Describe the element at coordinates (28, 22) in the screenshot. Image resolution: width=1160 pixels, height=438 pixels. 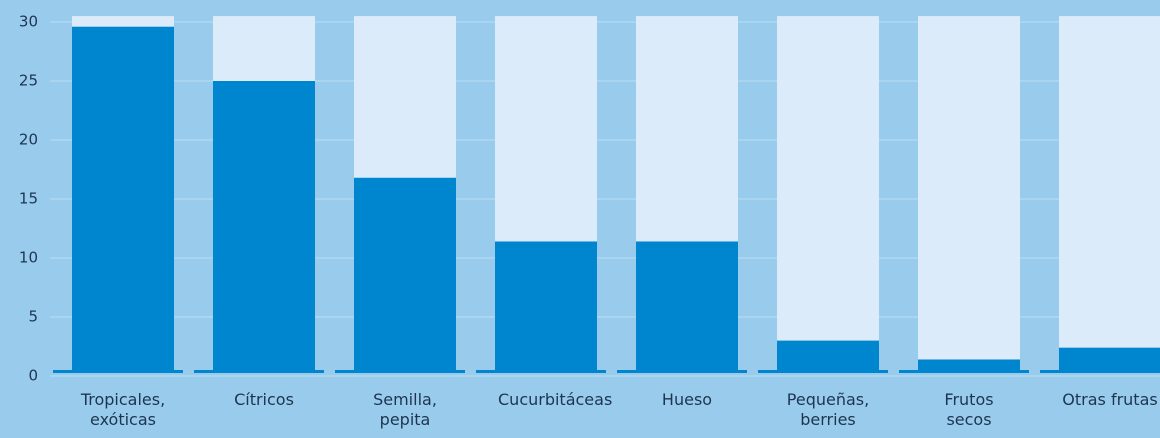
I see `y-tick-label: 30` at that location.